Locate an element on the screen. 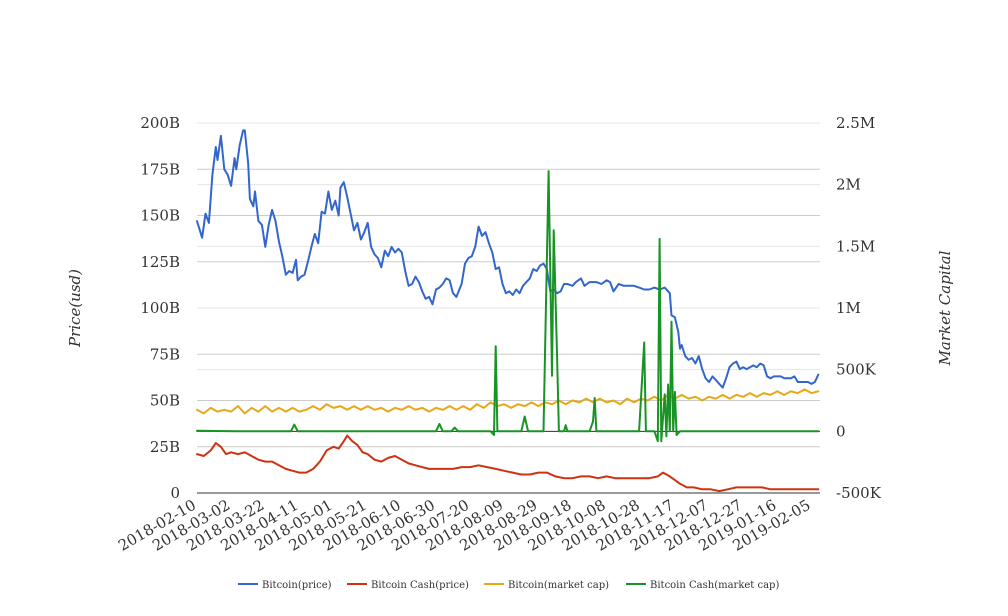 This screenshot has height=616, width=1008. y-left-tick-label: 0 is located at coordinates (175, 493).